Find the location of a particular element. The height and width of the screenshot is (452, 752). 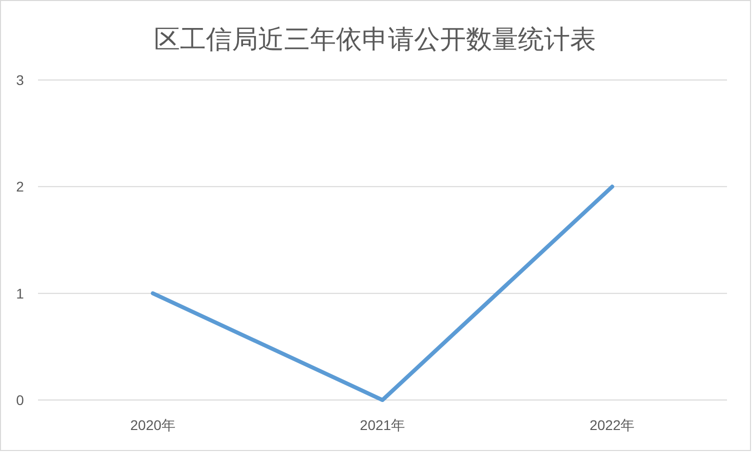

y-tick-label: 2 is located at coordinates (20, 186).